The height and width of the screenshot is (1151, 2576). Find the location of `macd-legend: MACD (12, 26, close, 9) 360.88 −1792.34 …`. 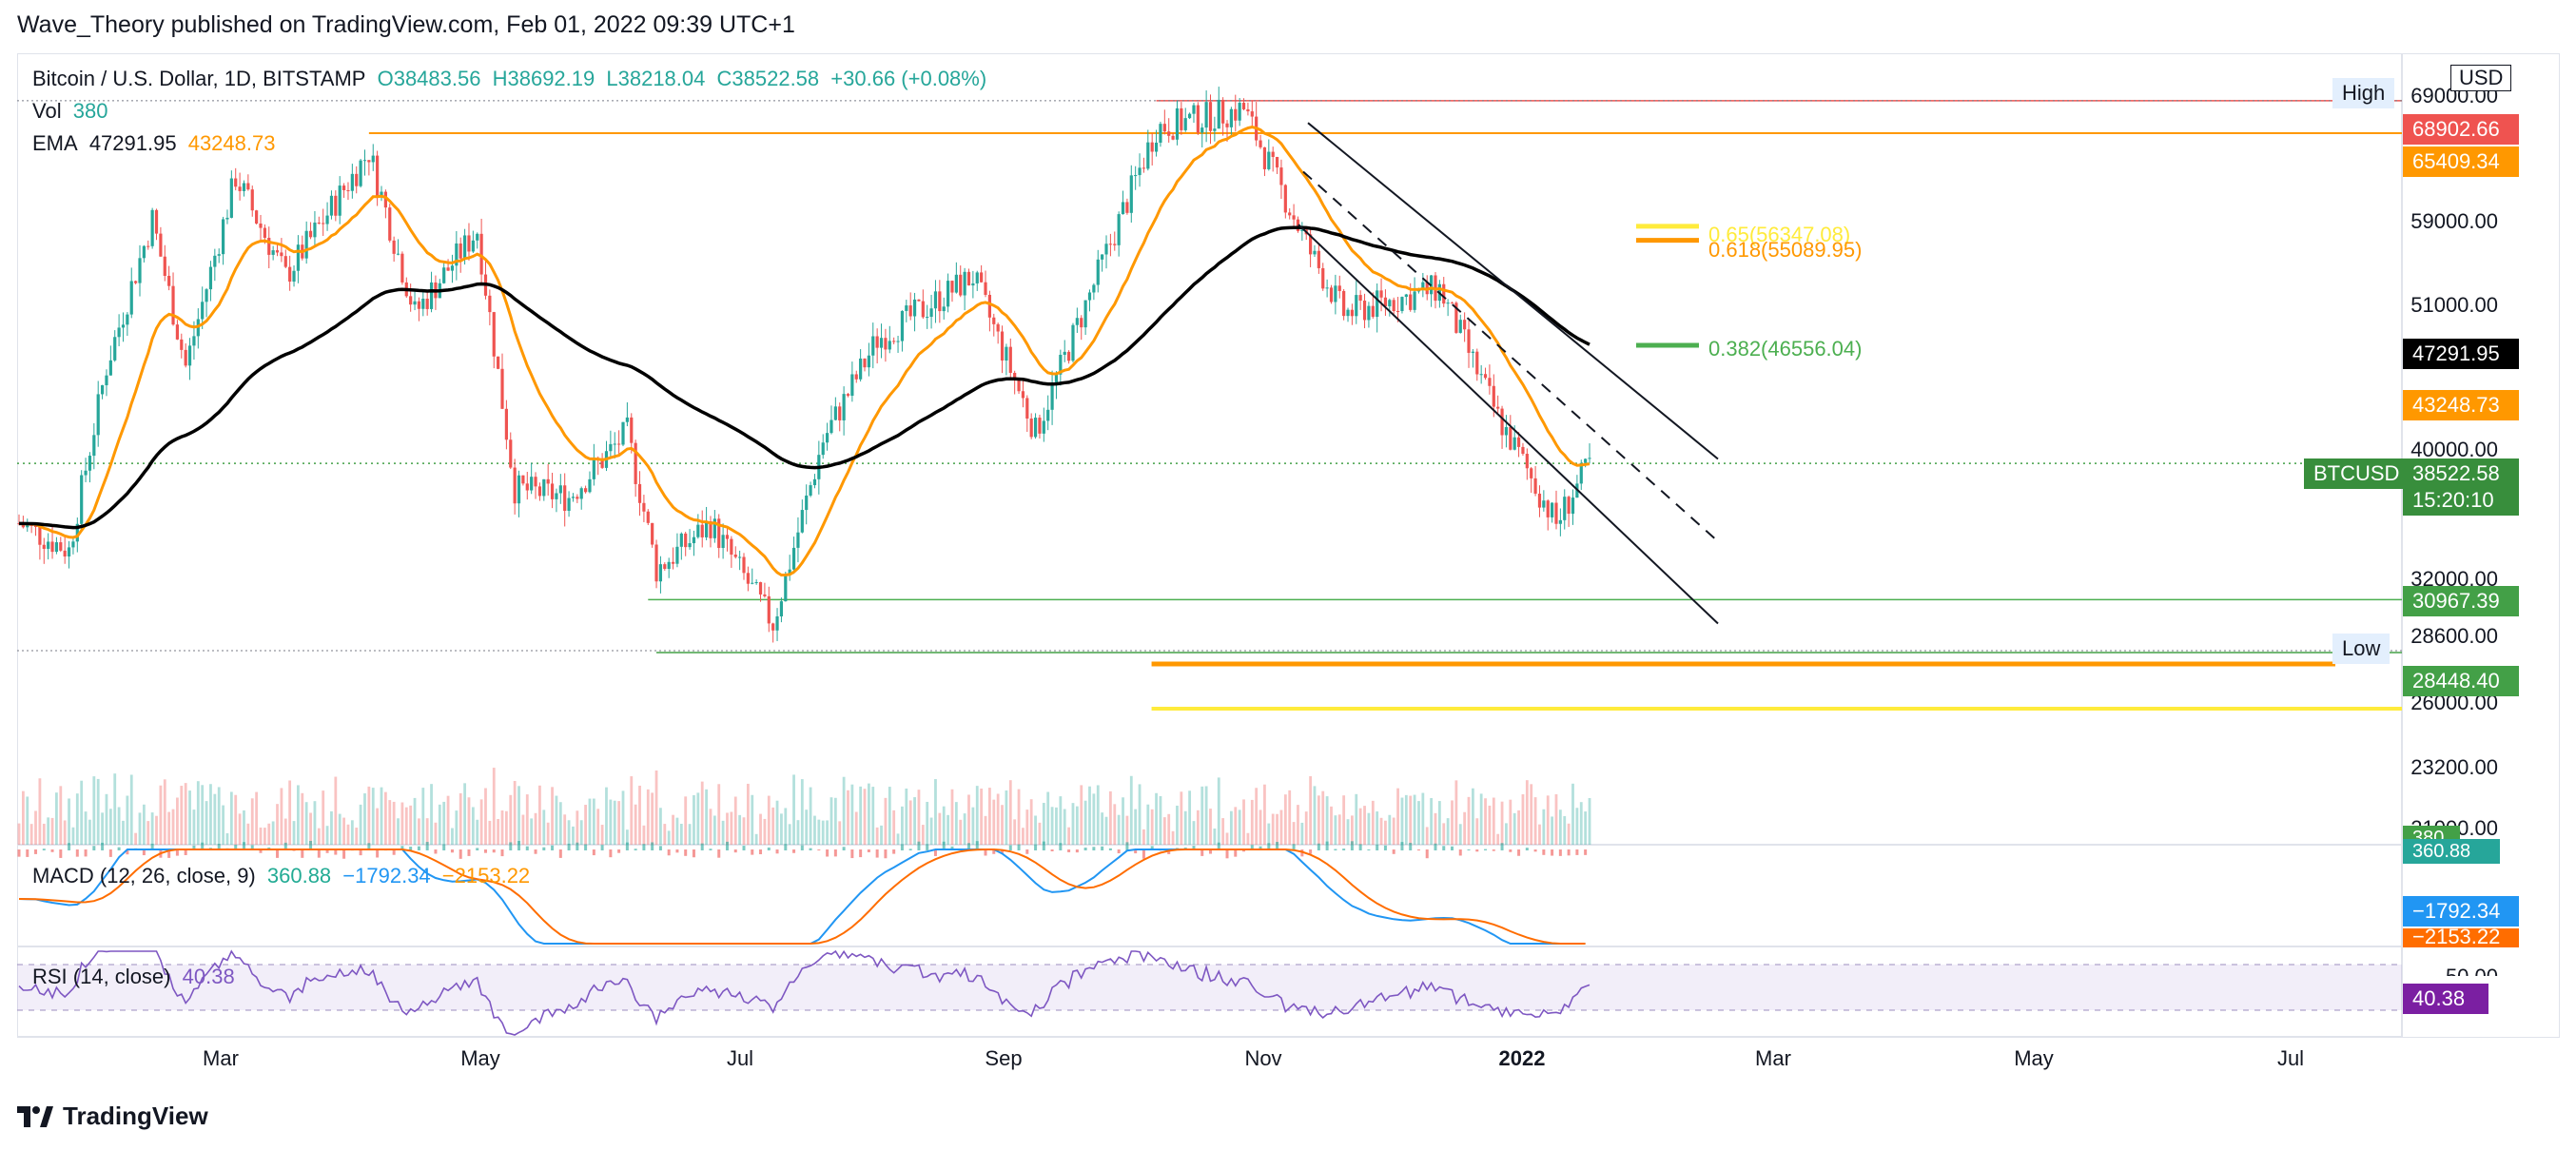

macd-legend: MACD (12, 26, close, 9) 360.88 −1792.34 … is located at coordinates (284, 876).